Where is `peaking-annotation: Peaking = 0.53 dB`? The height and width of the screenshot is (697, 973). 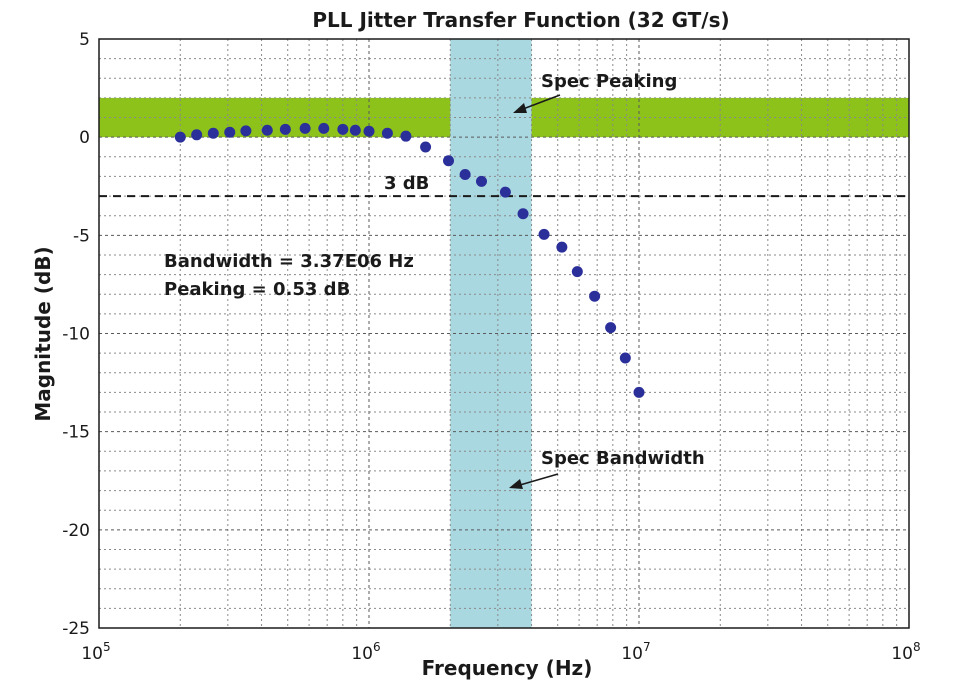 peaking-annotation: Peaking = 0.53 dB is located at coordinates (257, 289).